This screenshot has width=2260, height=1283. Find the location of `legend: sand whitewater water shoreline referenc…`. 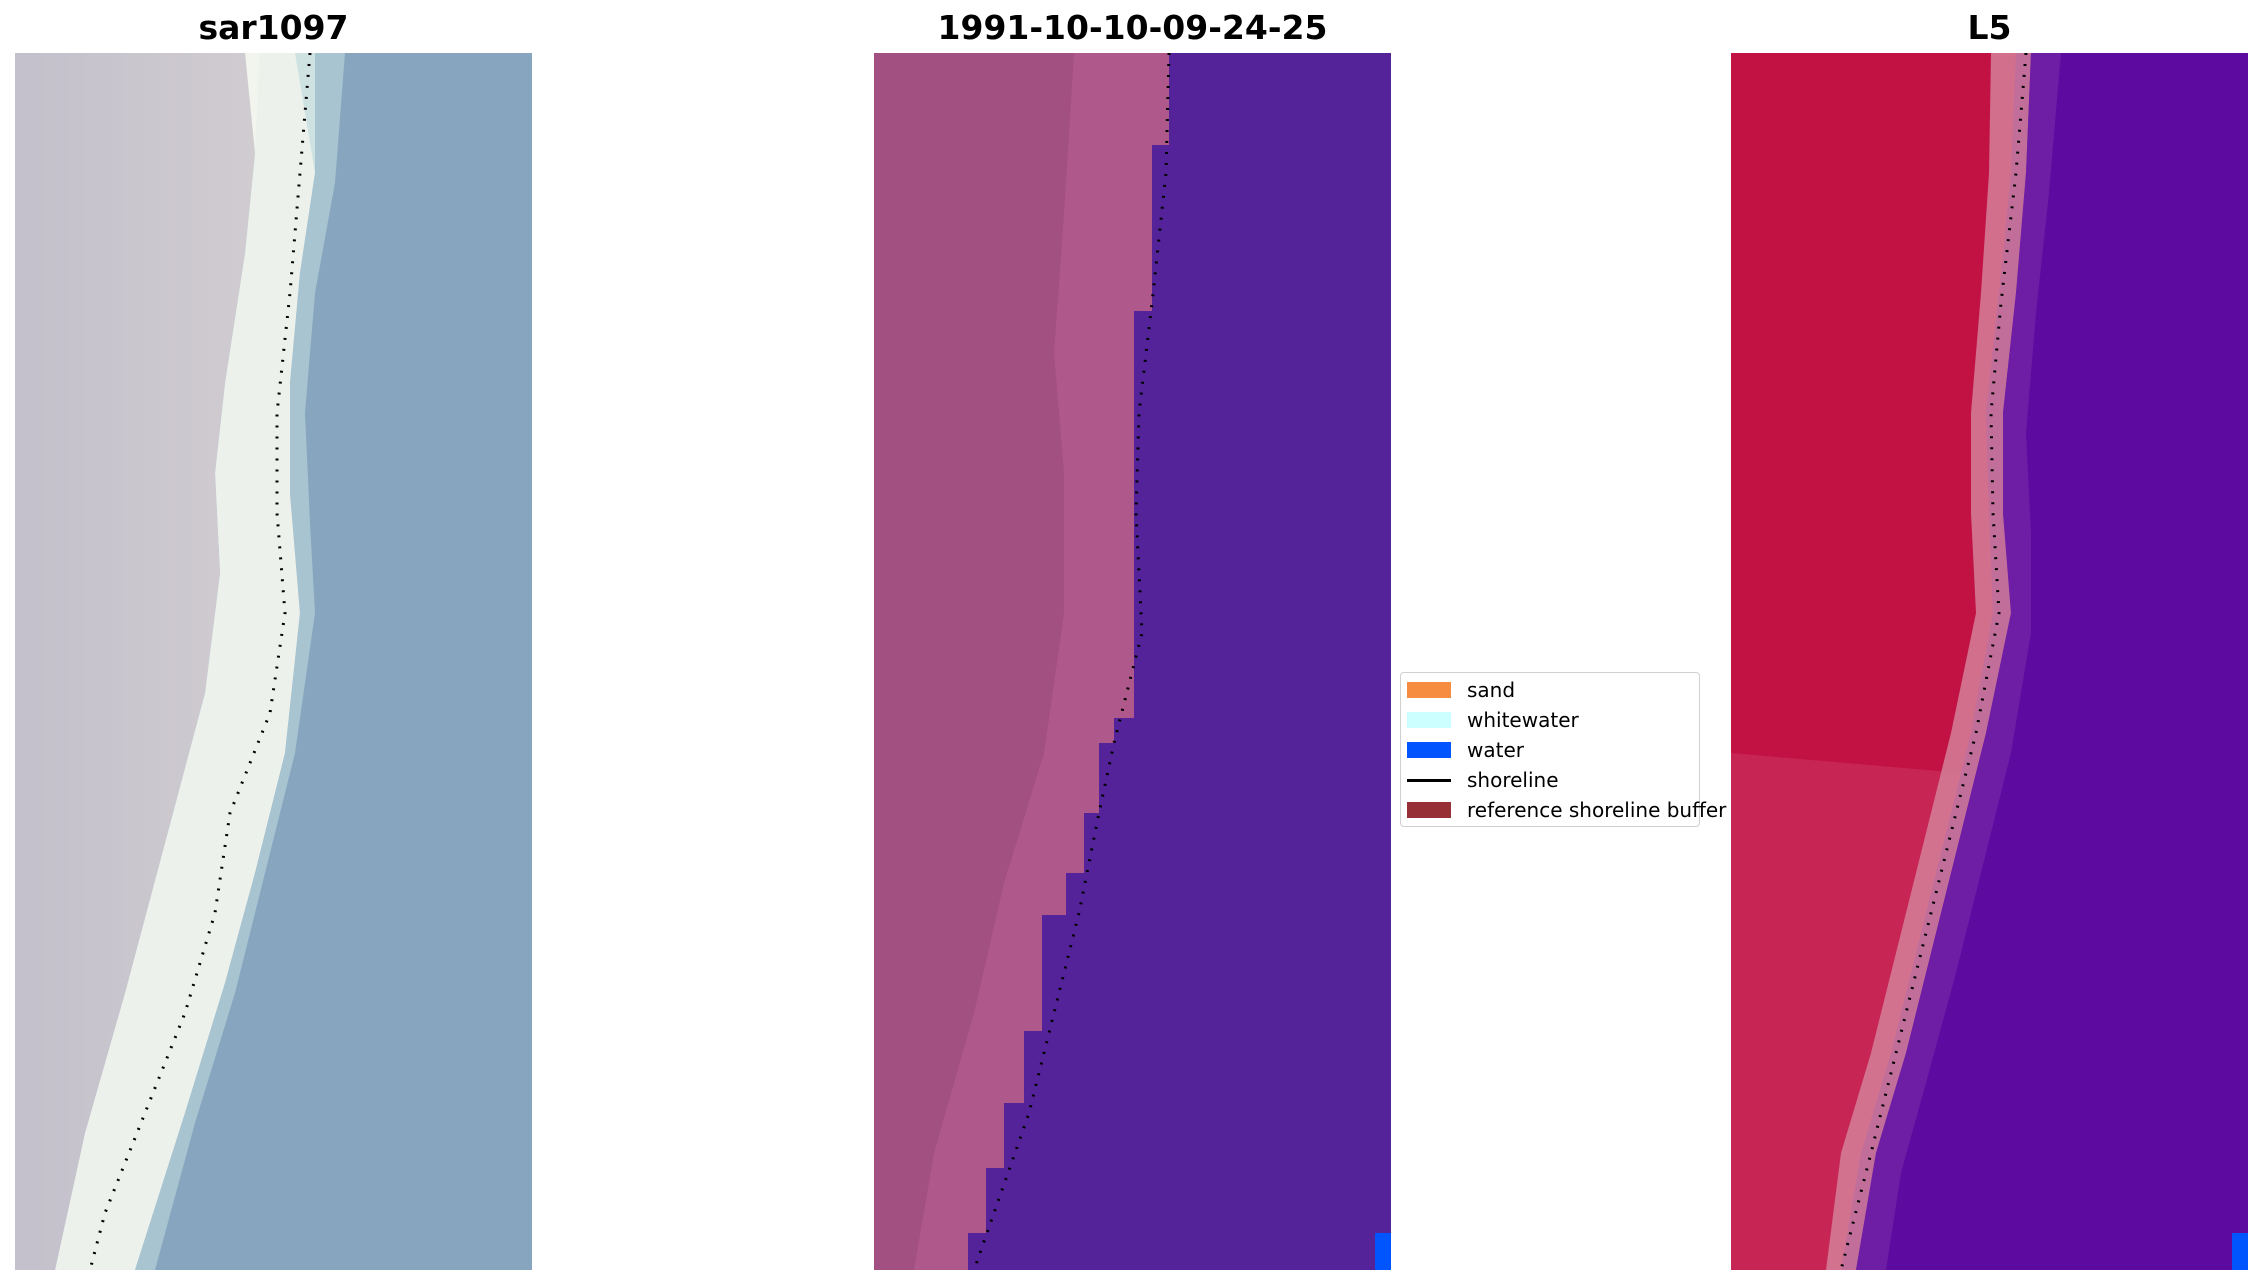

legend: sand whitewater water shoreline referenc… is located at coordinates (1563, 749).